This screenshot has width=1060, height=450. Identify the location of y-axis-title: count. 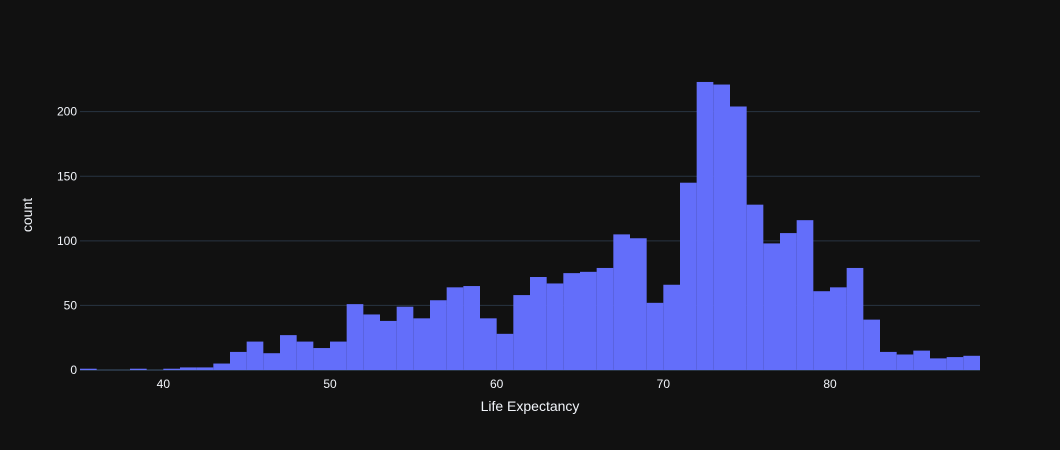
(27, 215).